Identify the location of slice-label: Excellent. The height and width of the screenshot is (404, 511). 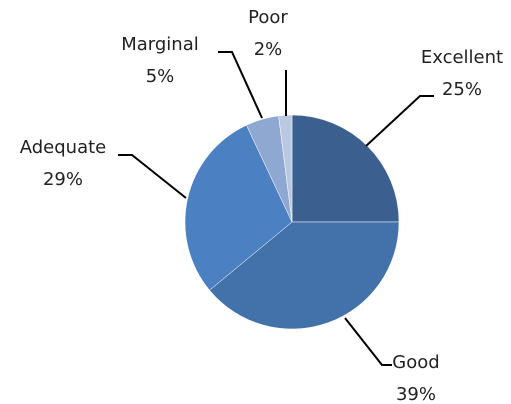
(462, 57).